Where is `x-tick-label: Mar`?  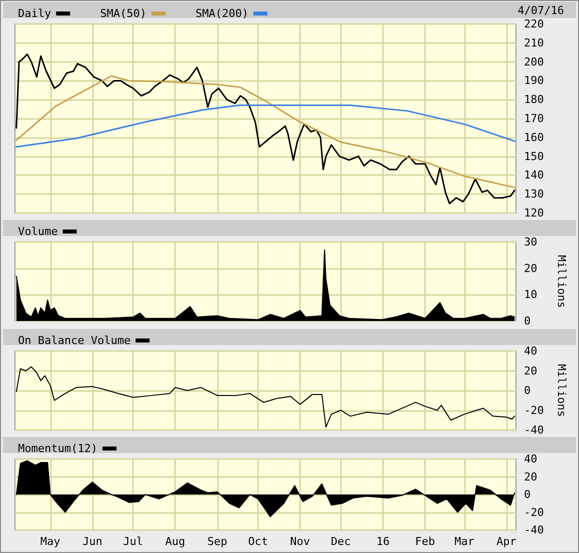 x-tick-label: Mar is located at coordinates (464, 541).